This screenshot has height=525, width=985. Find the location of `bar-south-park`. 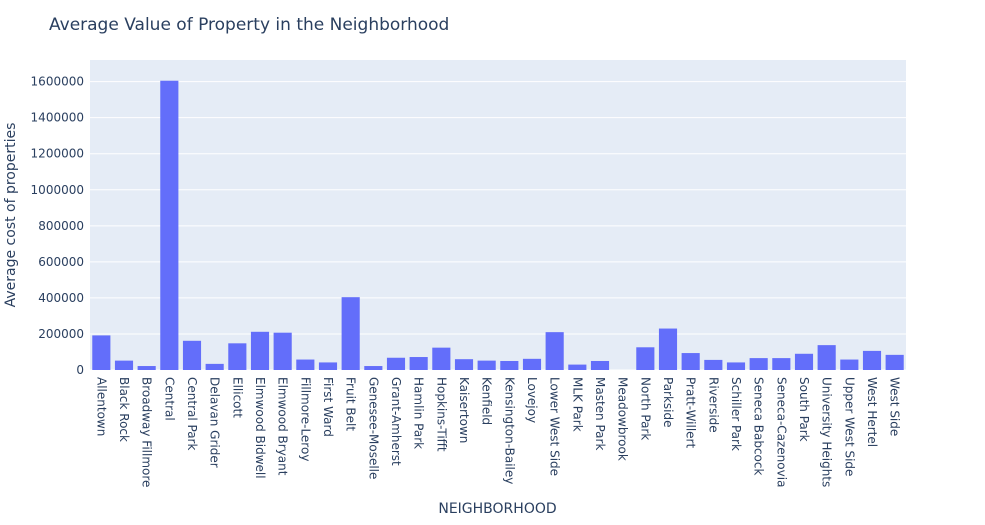

bar-south-park is located at coordinates (804, 361).